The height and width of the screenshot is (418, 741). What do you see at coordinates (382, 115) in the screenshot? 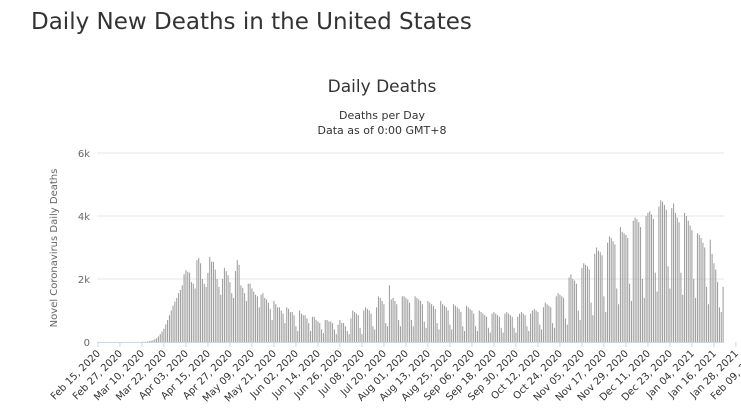
I see `chart-subtitle-line-1: Deaths per Day` at bounding box center [382, 115].